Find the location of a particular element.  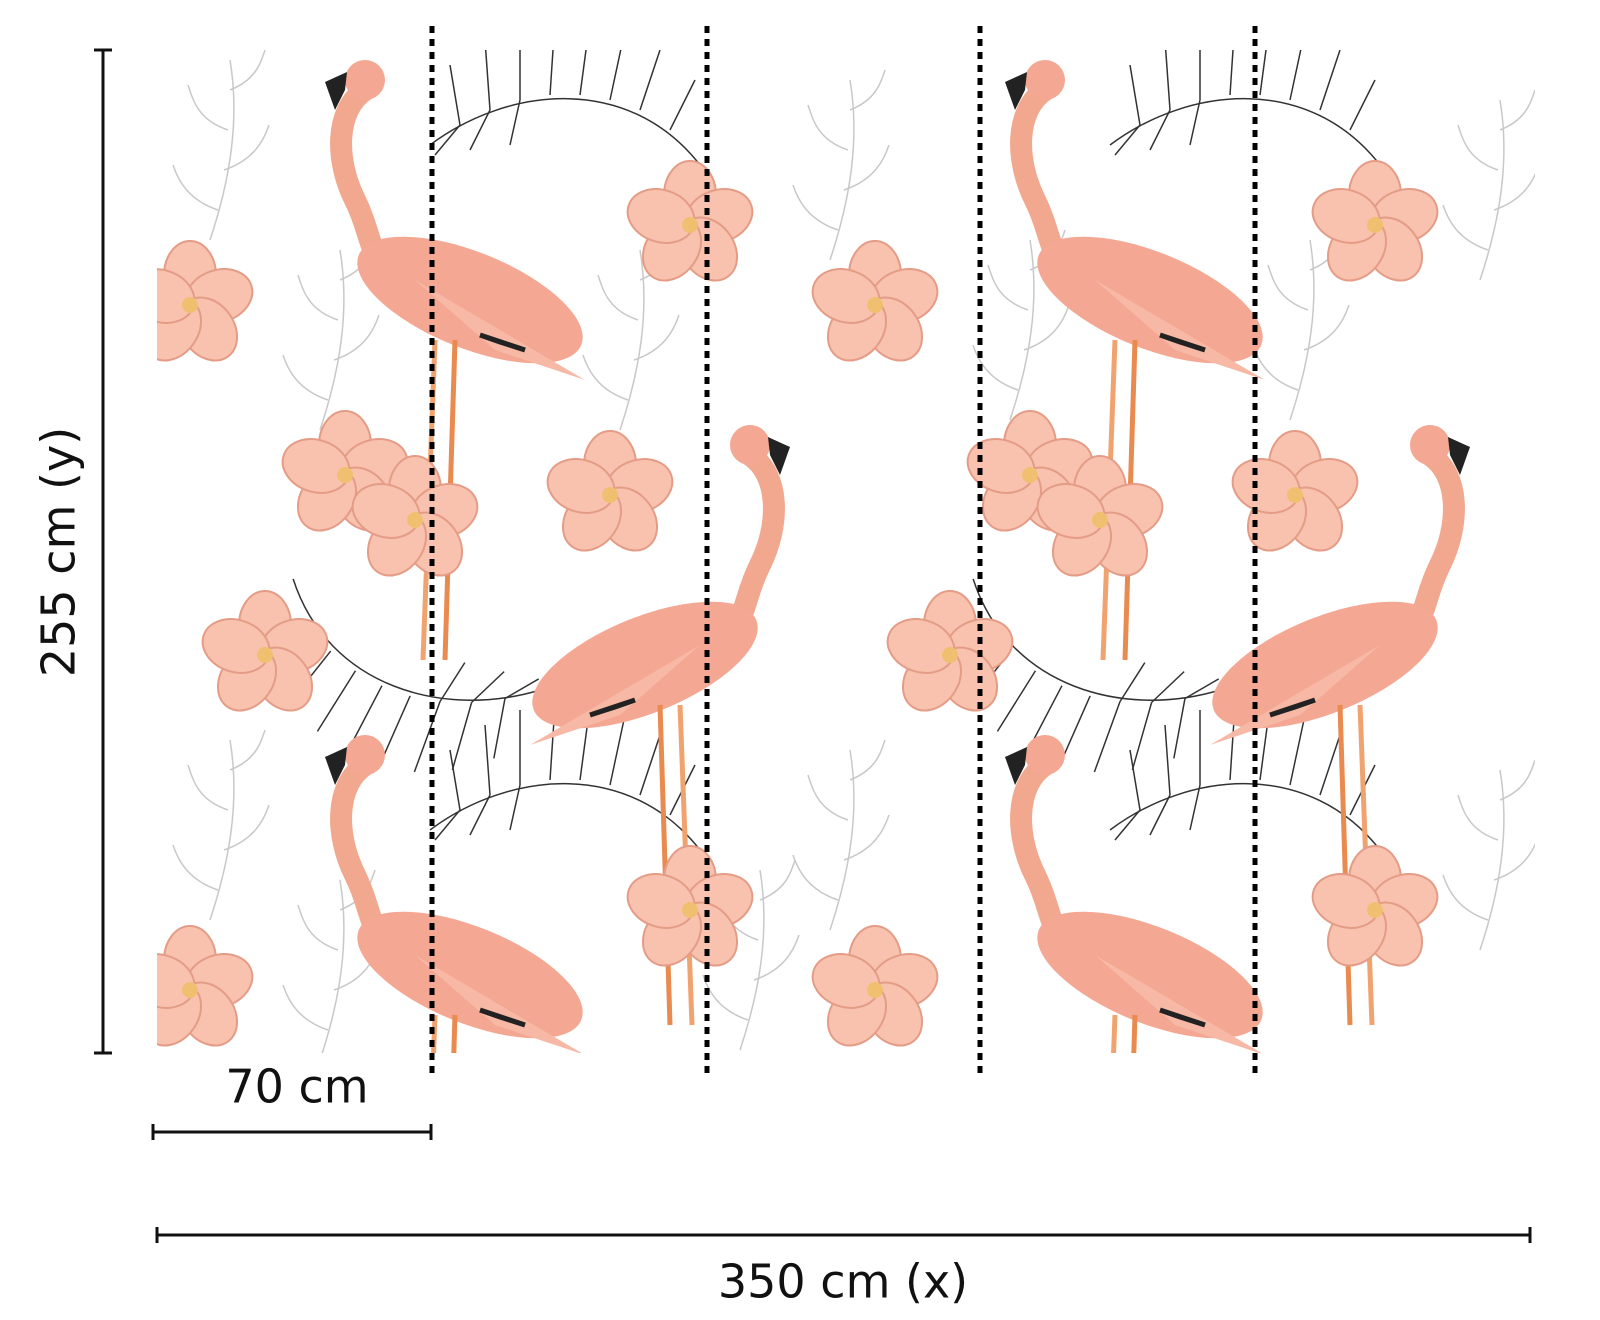

total-width-dimension is located at coordinates (843, 1235).